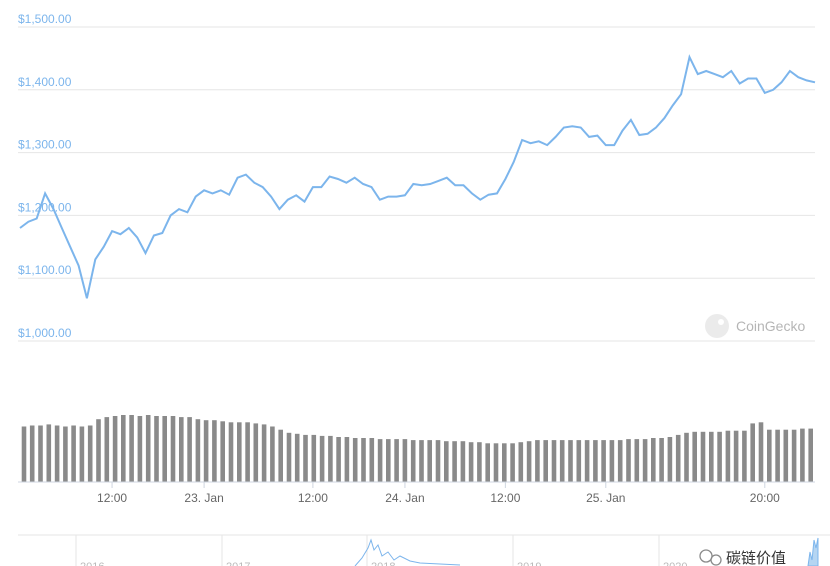 The width and height of the screenshot is (830, 566). What do you see at coordinates (424, 550) in the screenshot?
I see `navigator: 2016 2017 2018 2019 2020` at bounding box center [424, 550].